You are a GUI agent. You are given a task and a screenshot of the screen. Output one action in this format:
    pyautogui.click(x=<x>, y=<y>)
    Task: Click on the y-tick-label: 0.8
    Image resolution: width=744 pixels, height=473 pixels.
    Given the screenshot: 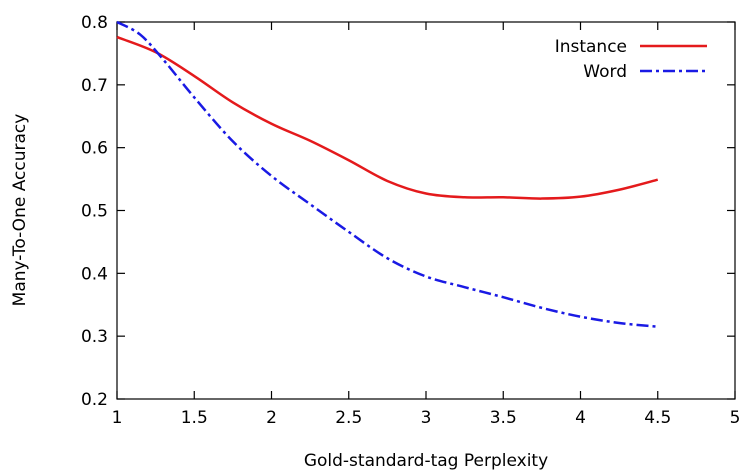 What is the action you would take?
    pyautogui.click(x=94, y=23)
    